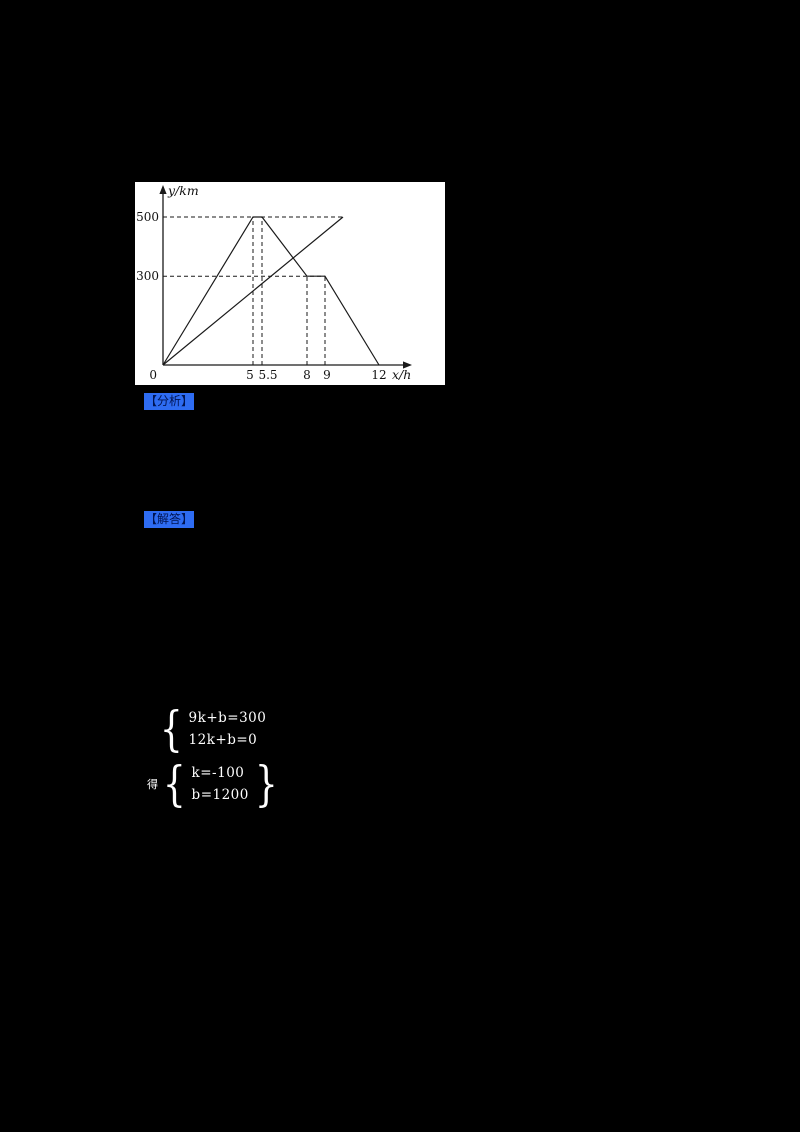  Describe the element at coordinates (267, 375) in the screenshot. I see `x-tick-label: 5.5` at that location.